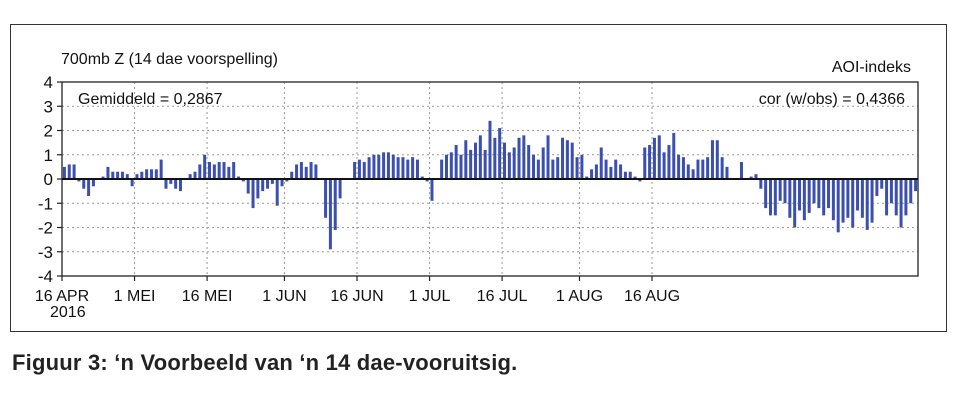 The height and width of the screenshot is (408, 960). Describe the element at coordinates (652, 296) in the screenshot. I see `x-tick-label: 16 AUG` at that location.